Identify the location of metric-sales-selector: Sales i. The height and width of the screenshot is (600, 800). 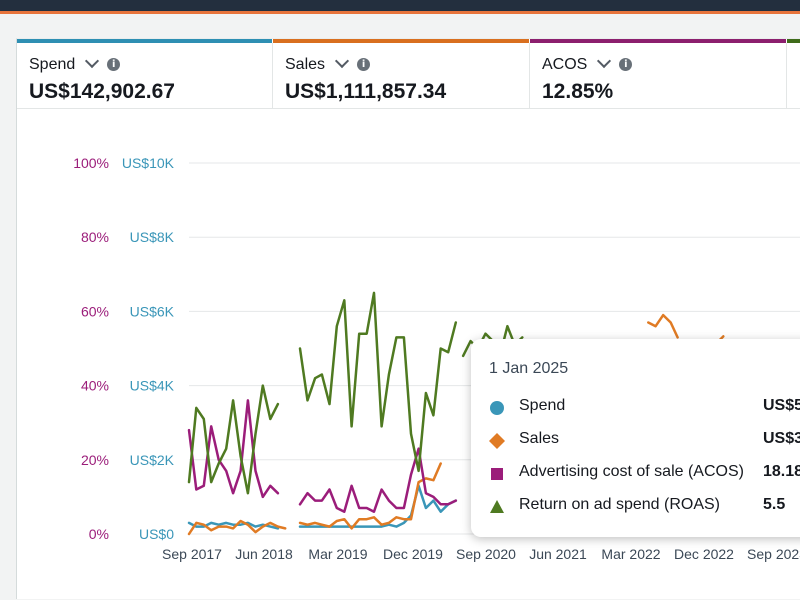
(328, 63).